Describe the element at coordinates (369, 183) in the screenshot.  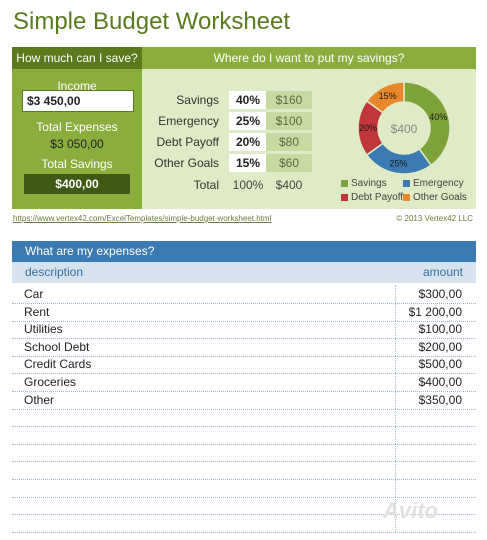
I see `legend-label: Savings` at that location.